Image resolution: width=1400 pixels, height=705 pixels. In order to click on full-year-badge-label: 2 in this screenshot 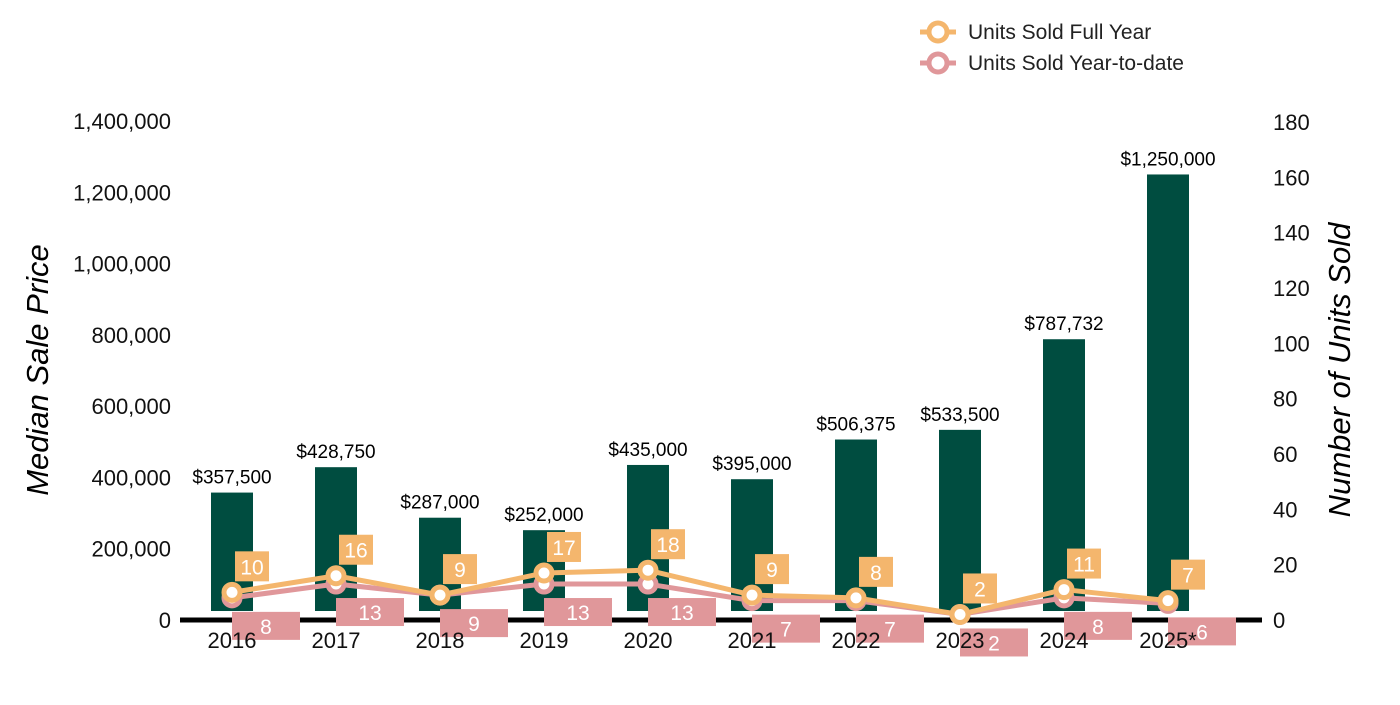, I will do `click(980, 589)`.